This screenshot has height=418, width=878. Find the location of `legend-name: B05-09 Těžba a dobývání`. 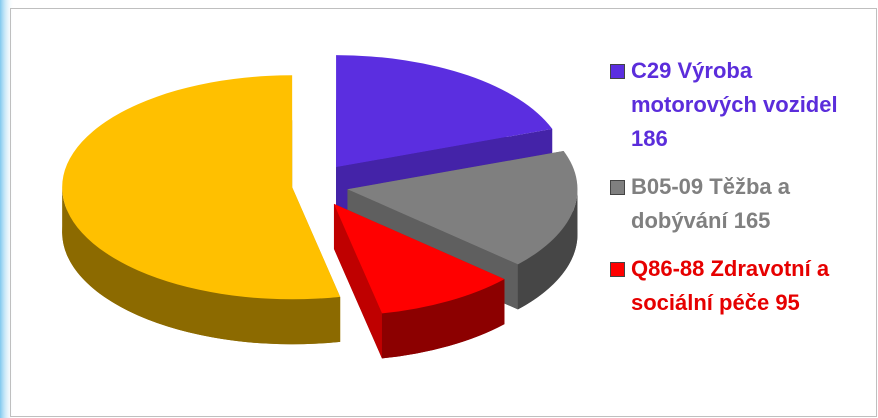

legend-name: B05-09 Těžba a dobývání is located at coordinates (710, 203).